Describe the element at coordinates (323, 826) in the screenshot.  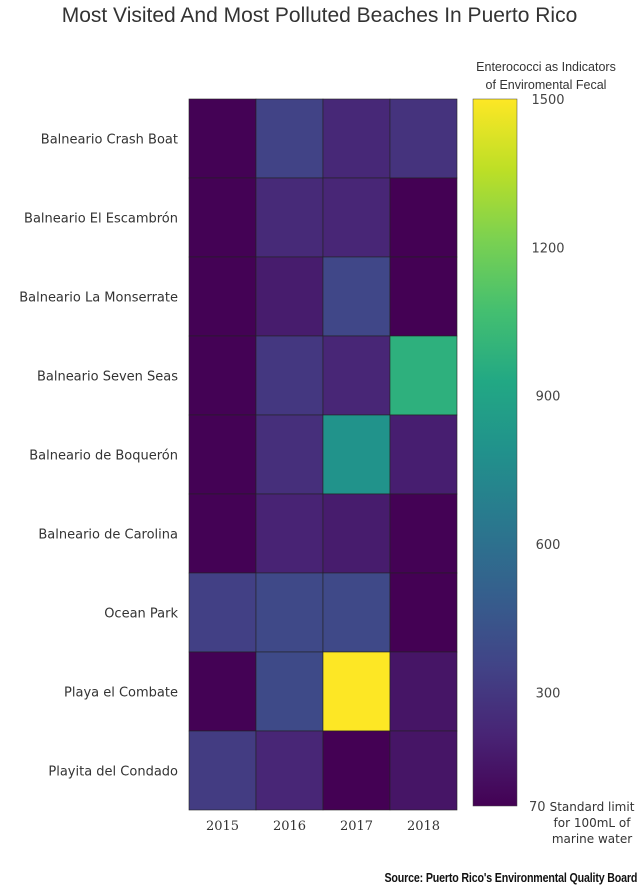
I see `column-labels: 2015 2016 2017 2018` at that location.